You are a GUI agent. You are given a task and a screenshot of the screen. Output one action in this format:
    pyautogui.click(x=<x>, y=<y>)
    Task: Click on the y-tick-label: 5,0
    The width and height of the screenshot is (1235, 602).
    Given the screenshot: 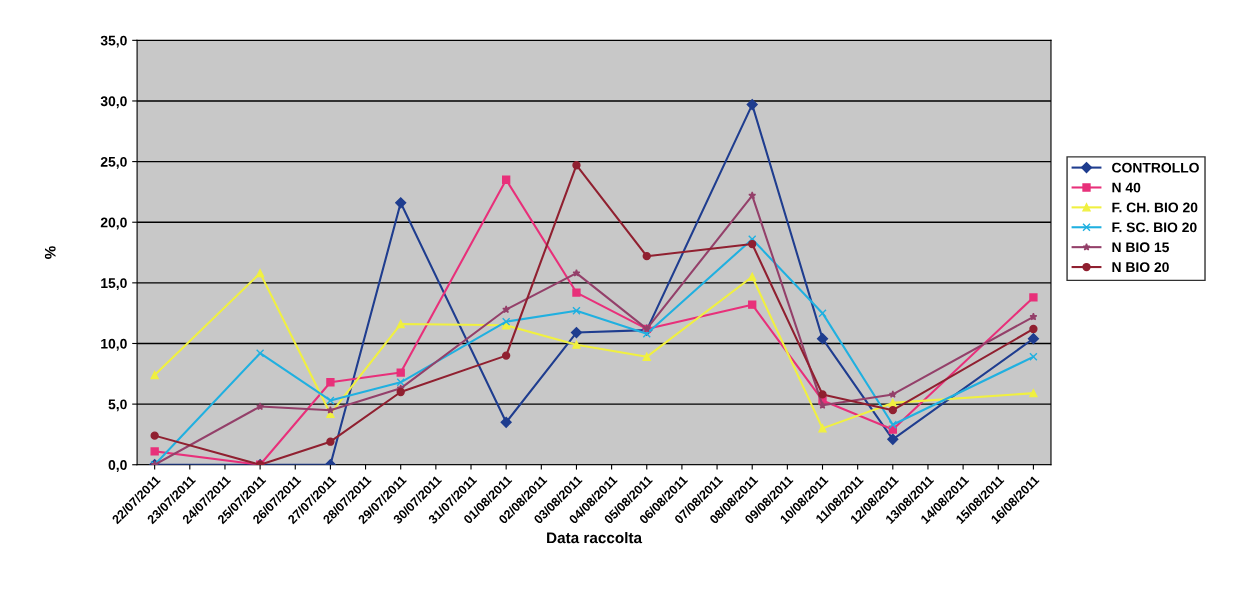 What is the action you would take?
    pyautogui.click(x=117, y=405)
    